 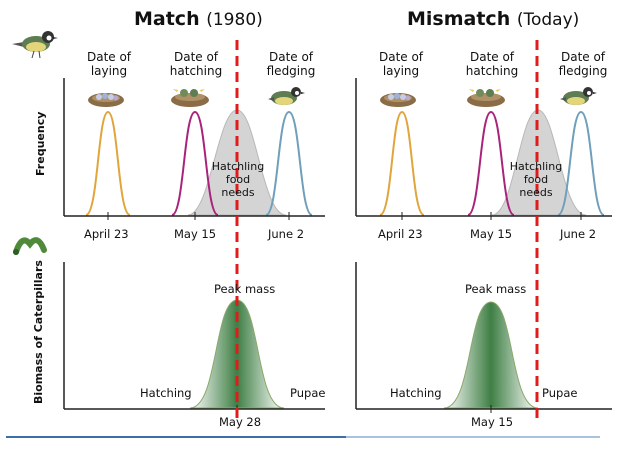 I want to click on caterpillar-date-label: May 28, so click(x=240, y=422).